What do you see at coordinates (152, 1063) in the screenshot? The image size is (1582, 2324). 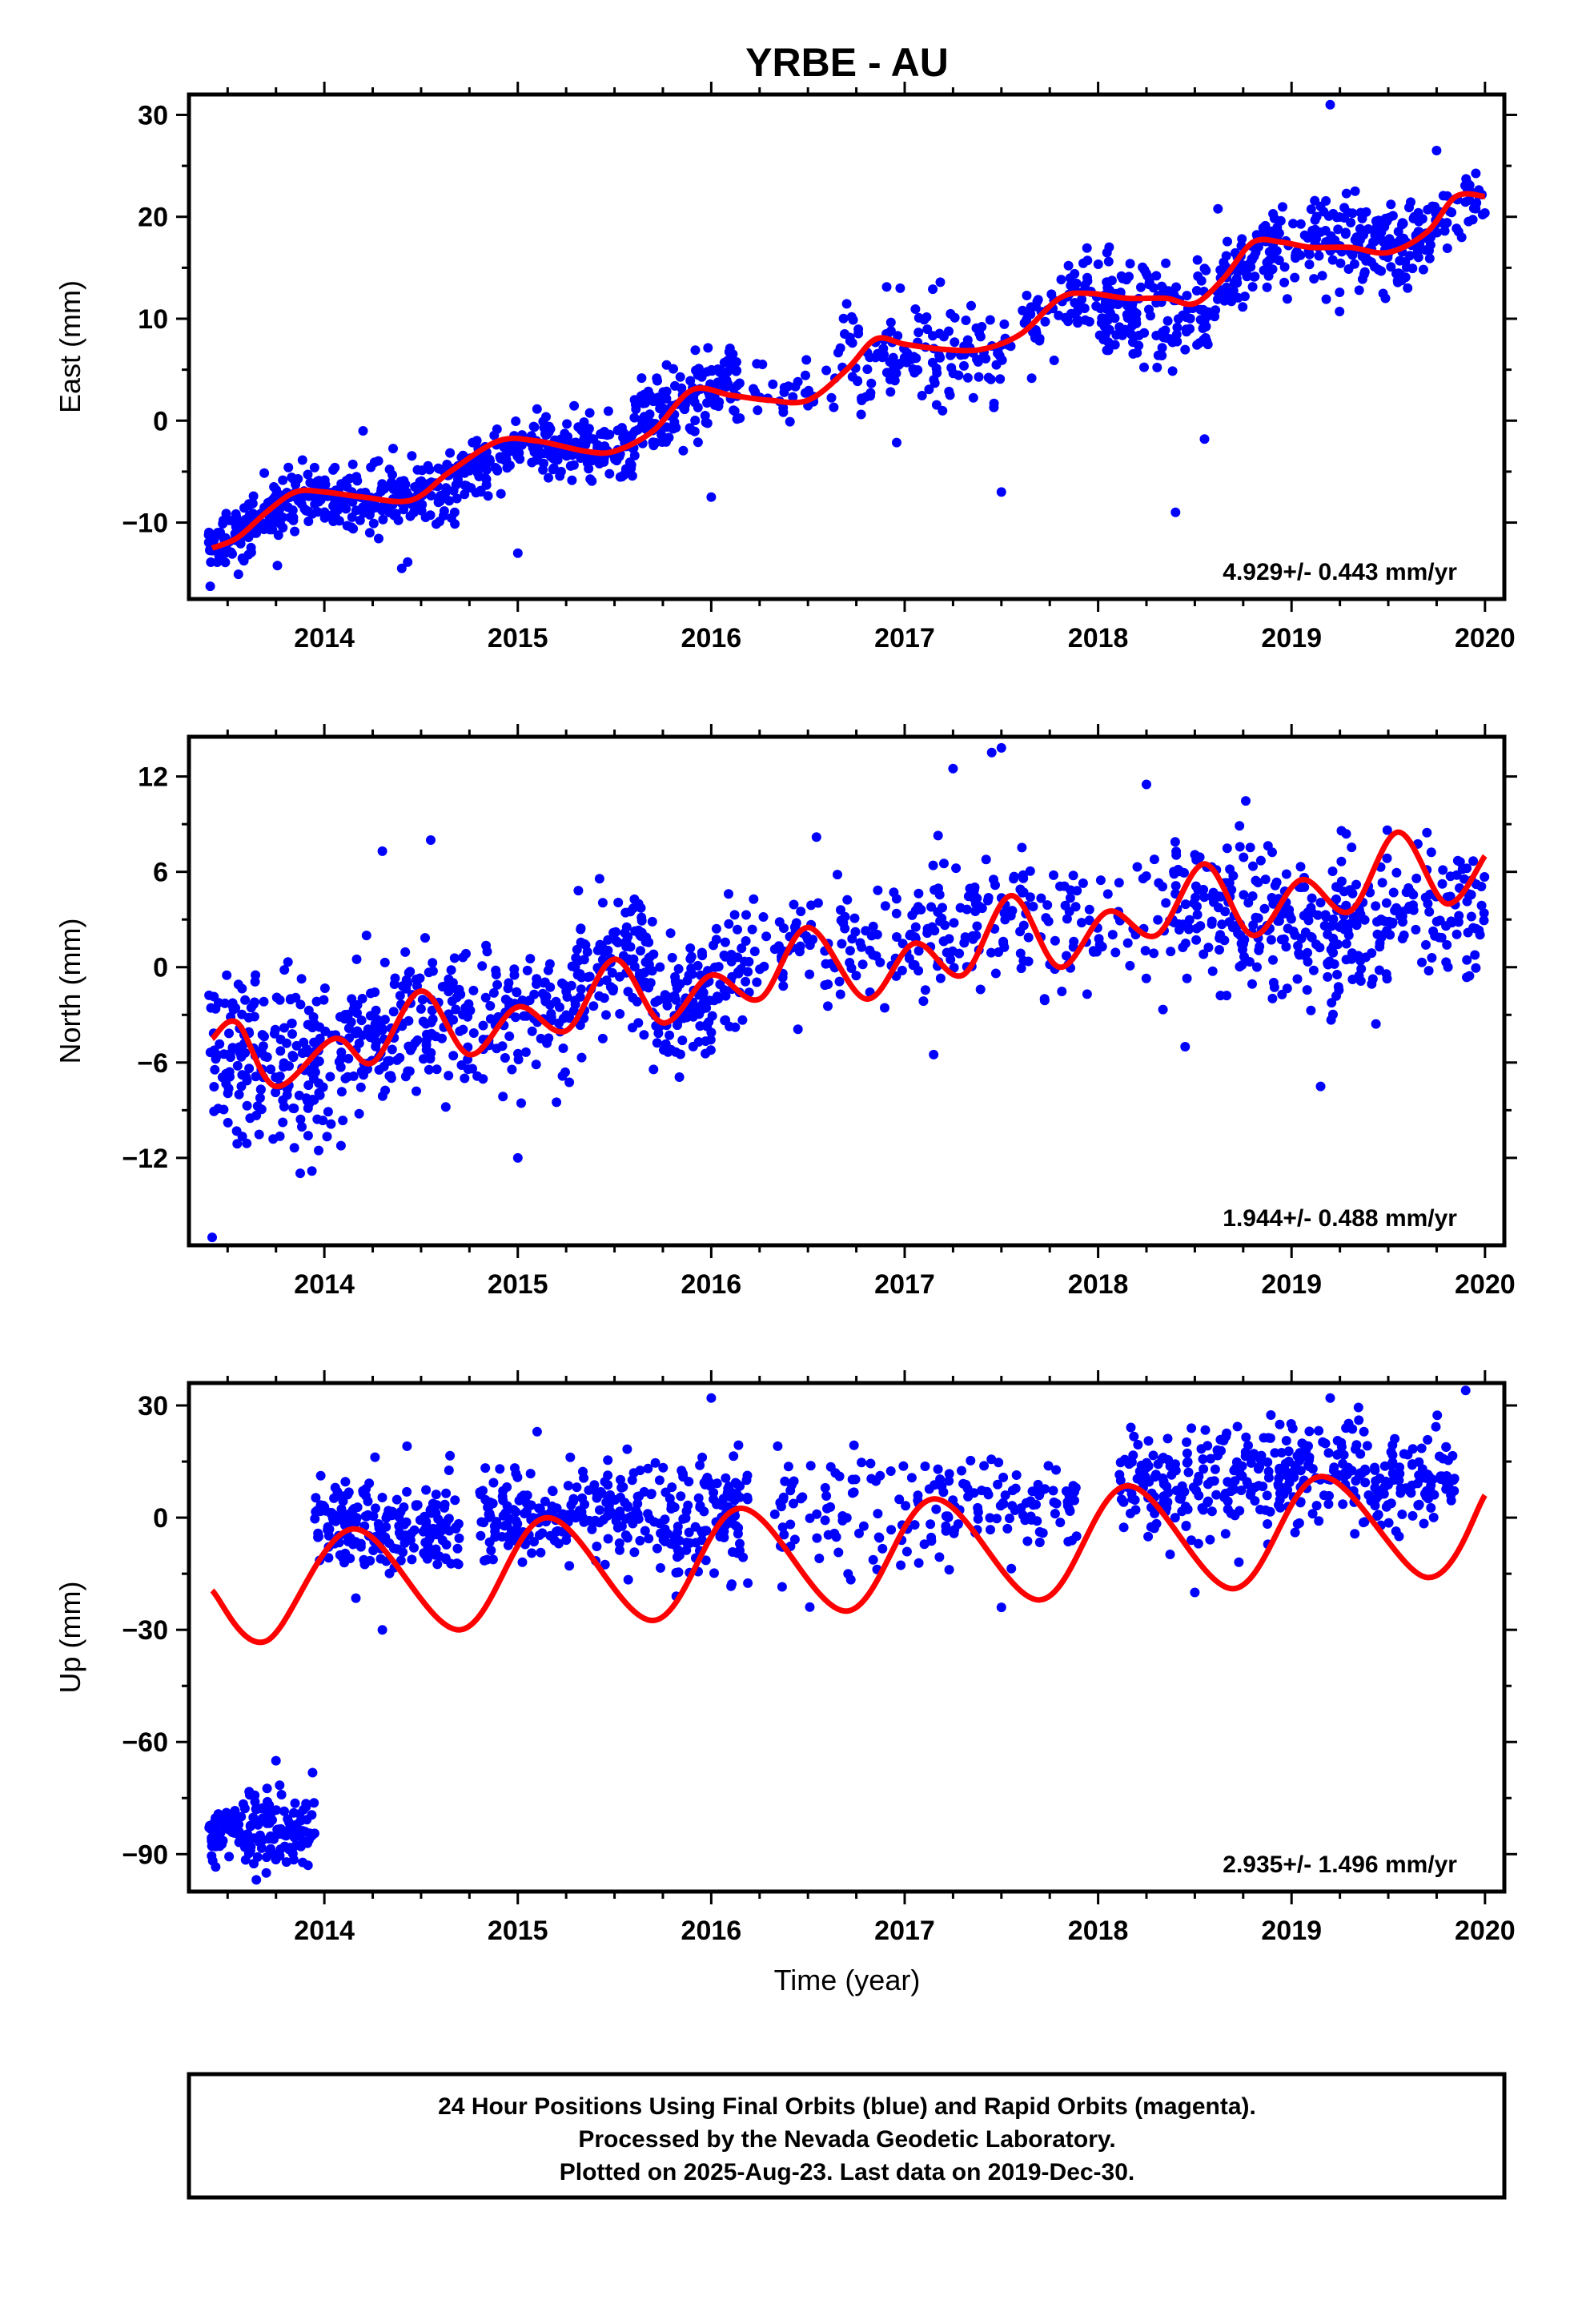 I see `y-tick-label: −6` at bounding box center [152, 1063].